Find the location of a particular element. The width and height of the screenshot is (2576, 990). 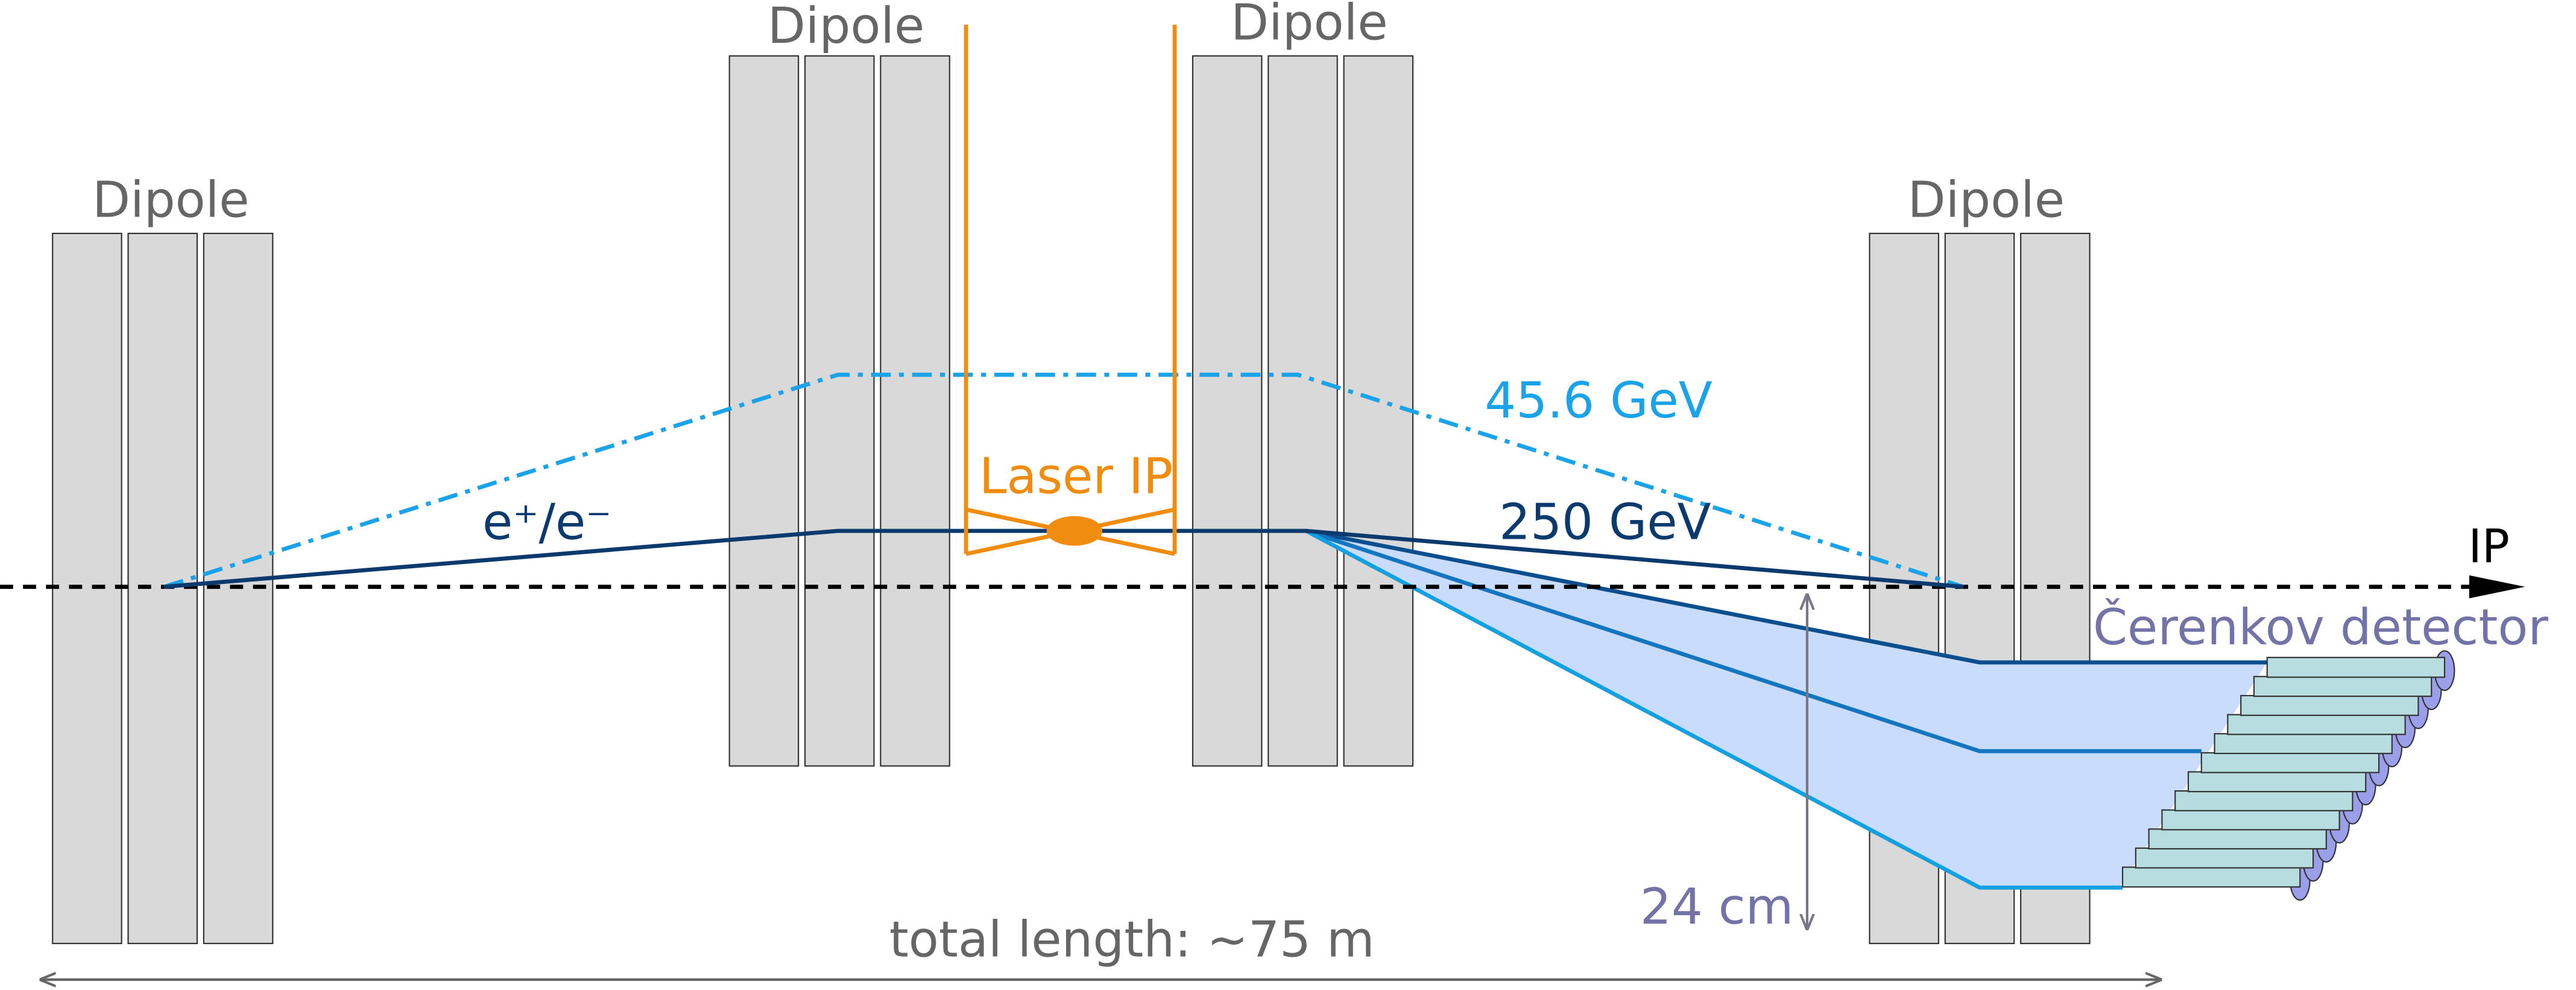

fan-area is located at coordinates (1786, 709).